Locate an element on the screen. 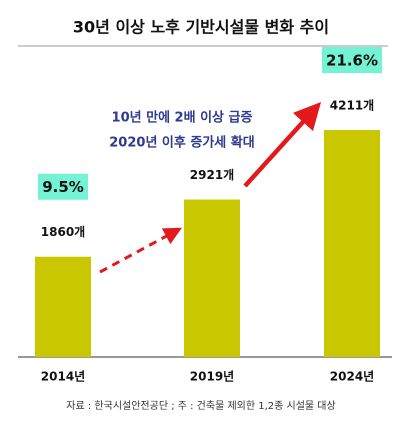  rate-label: 9.5% is located at coordinates (63, 187).